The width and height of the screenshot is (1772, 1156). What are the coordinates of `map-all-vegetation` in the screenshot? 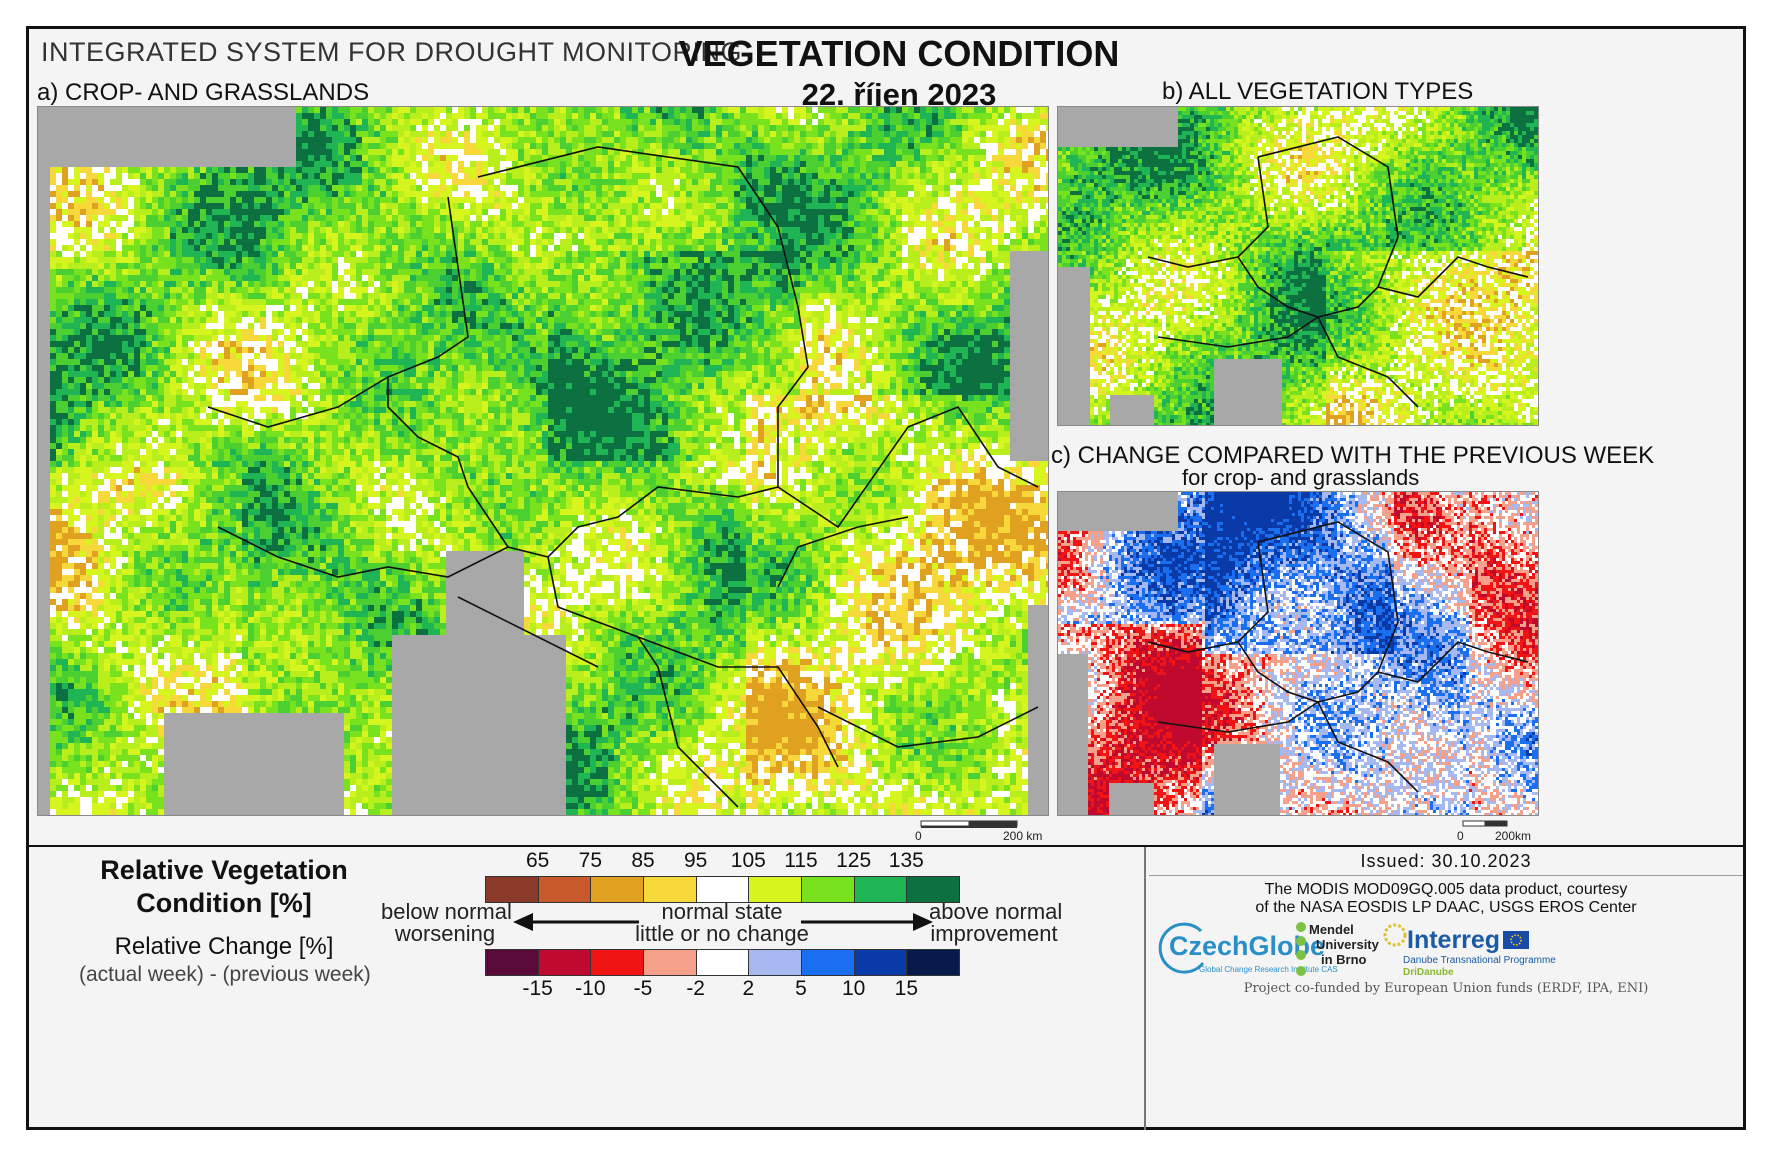 It's located at (1298, 266).